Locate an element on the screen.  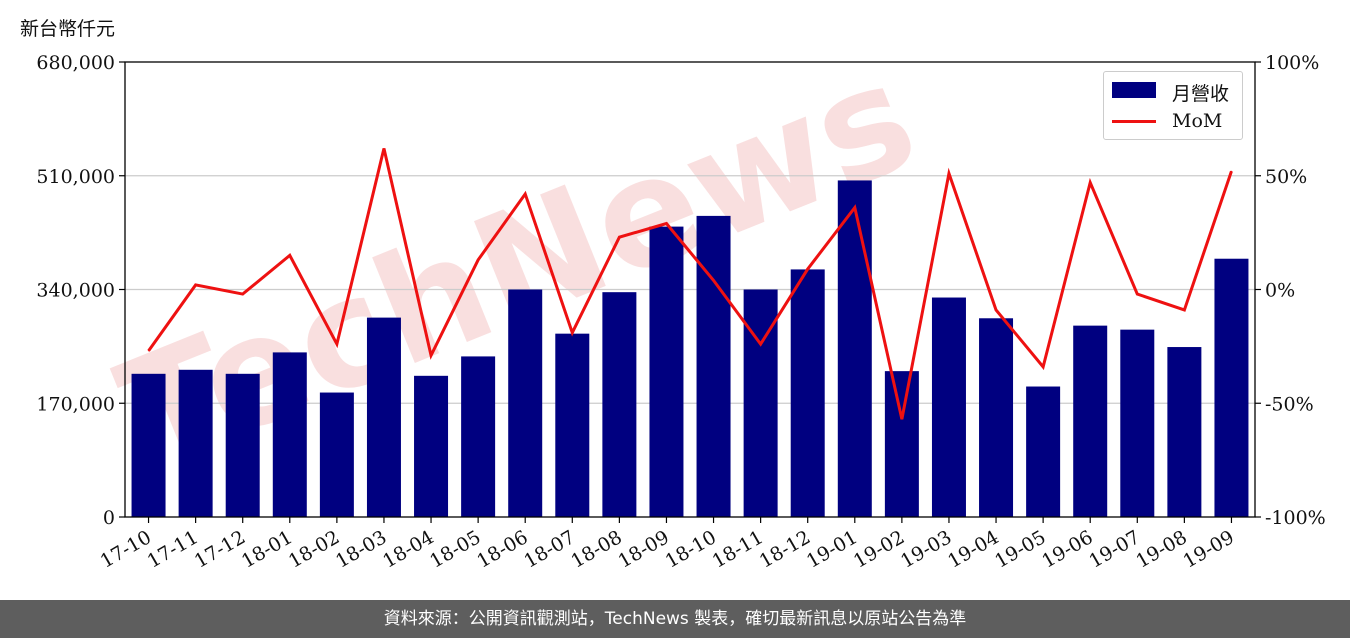
chart-legend: 月營收 MoM is located at coordinates (1173, 105).